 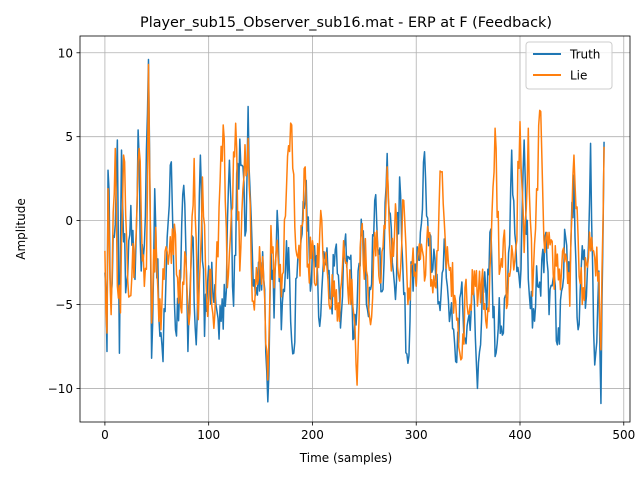 What do you see at coordinates (569, 65) in the screenshot?
I see `legend: Truth Lie` at bounding box center [569, 65].